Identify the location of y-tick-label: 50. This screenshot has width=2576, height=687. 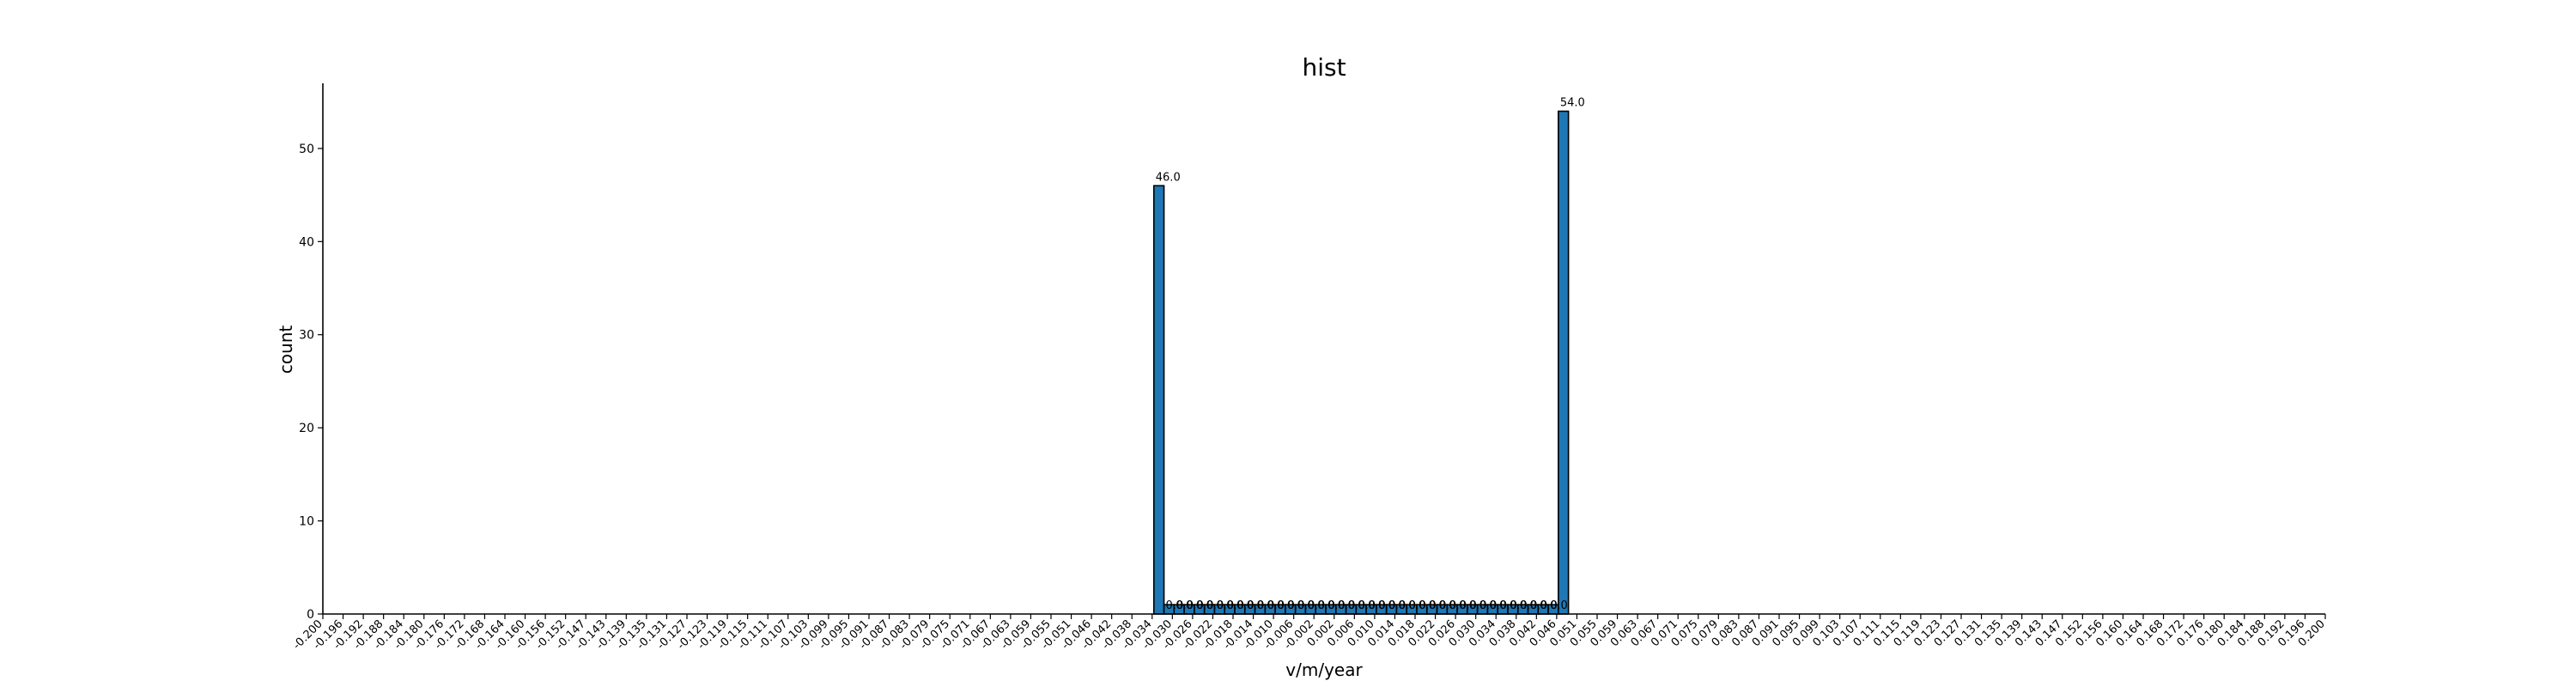
(306, 149).